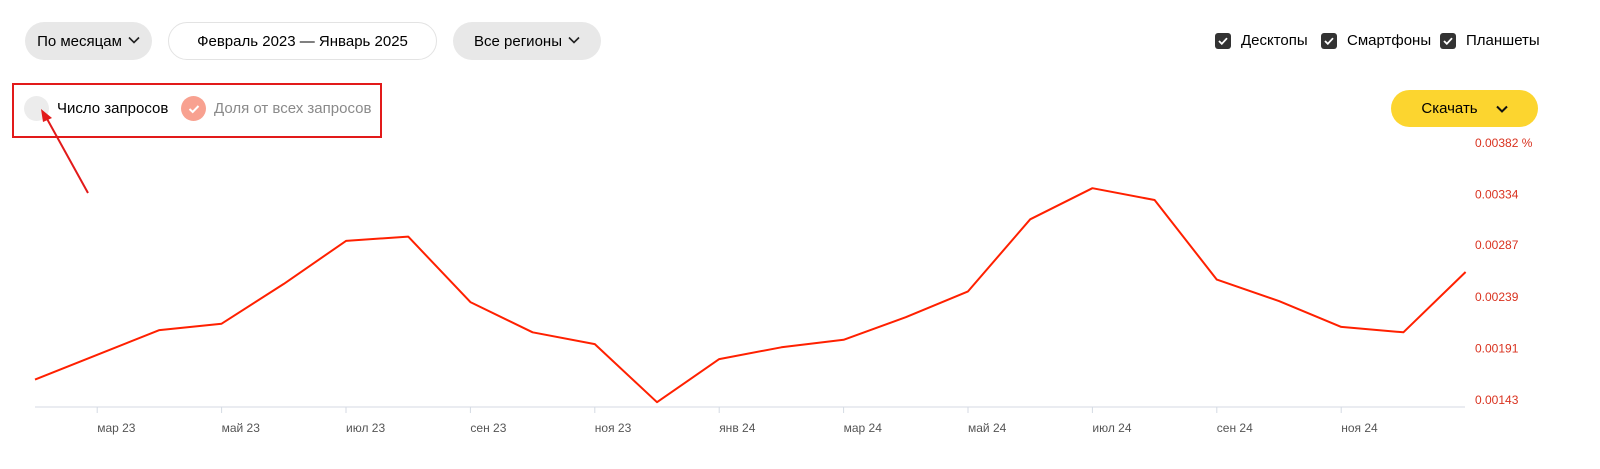 The height and width of the screenshot is (469, 1600). Describe the element at coordinates (1504, 143) in the screenshot. I see `y-tick-label: 0.00382 %` at that location.